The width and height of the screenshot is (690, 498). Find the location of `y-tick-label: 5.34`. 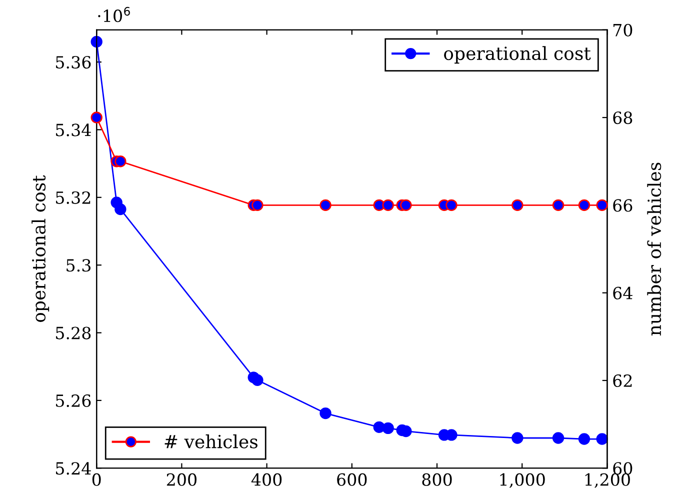

y-tick-label: 5.34 is located at coordinates (73, 130).